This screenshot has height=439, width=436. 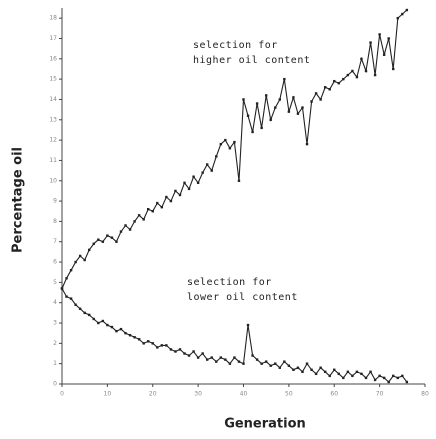 I want to click on y-tick-label: 14, so click(x=53, y=99).